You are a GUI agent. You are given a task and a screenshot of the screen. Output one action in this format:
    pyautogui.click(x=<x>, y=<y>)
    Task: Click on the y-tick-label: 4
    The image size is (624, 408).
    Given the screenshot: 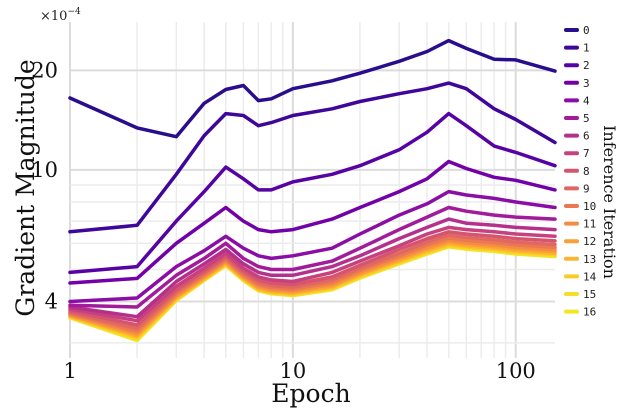 What is the action you would take?
    pyautogui.click(x=51, y=302)
    